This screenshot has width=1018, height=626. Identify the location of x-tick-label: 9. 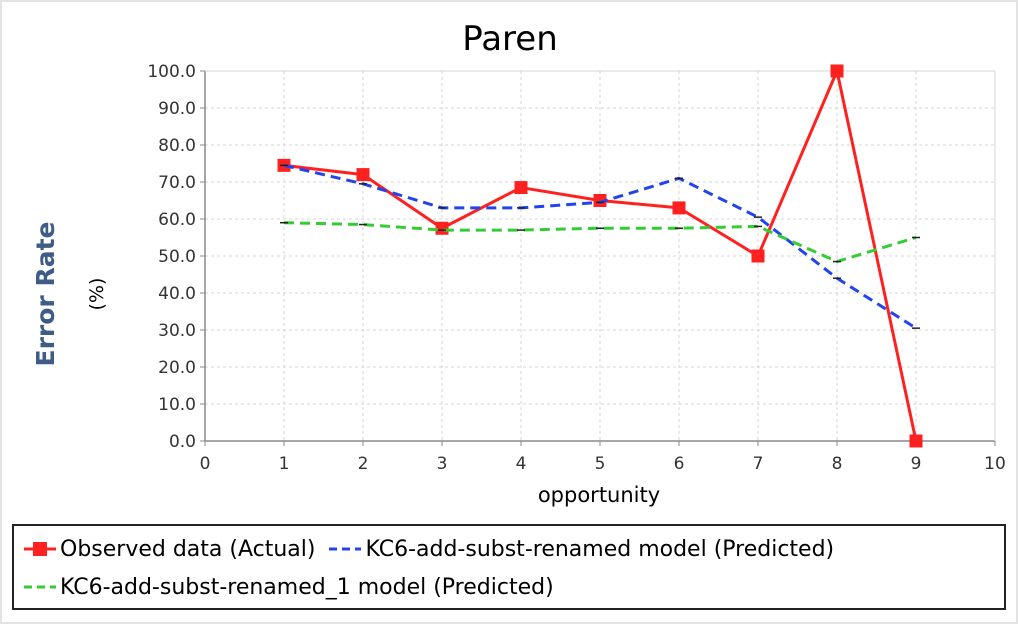
(916, 464).